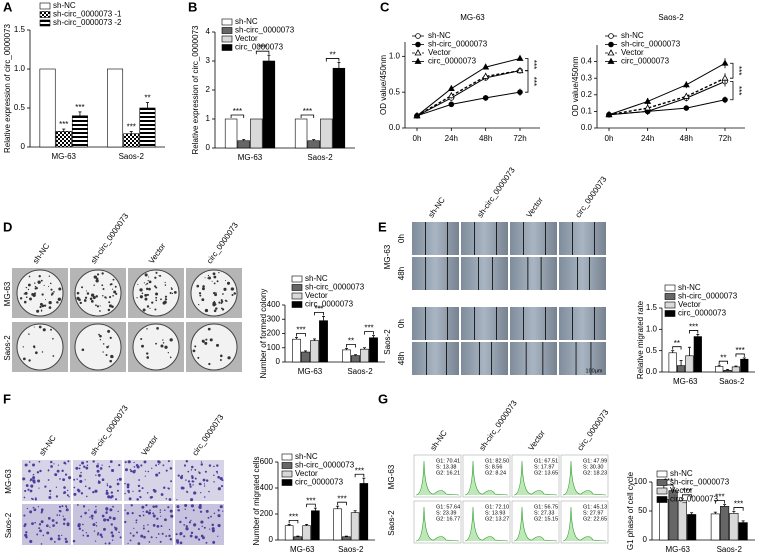 Image resolution: width=758 pixels, height=555 pixels. What do you see at coordinates (595, 461) in the screenshot?
I see `flow-stat: G1: 47.99` at bounding box center [595, 461].